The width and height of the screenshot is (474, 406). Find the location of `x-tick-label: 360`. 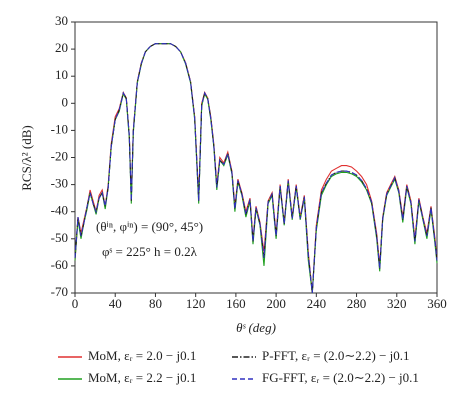

x-tick-label: 360 is located at coordinates (437, 303).